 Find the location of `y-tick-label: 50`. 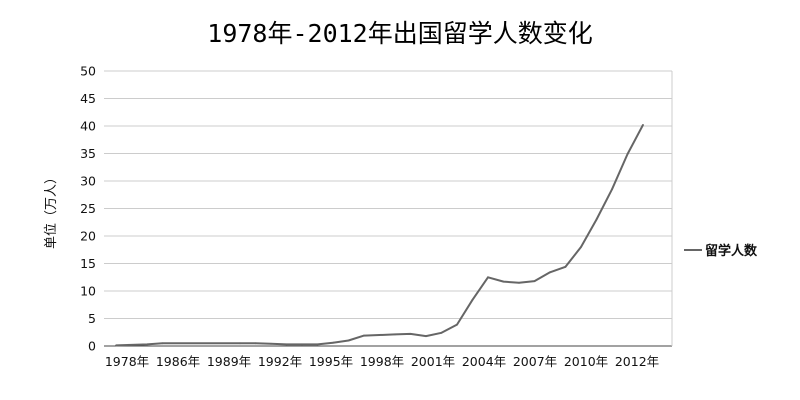

y-tick-label: 50 is located at coordinates (88, 71).